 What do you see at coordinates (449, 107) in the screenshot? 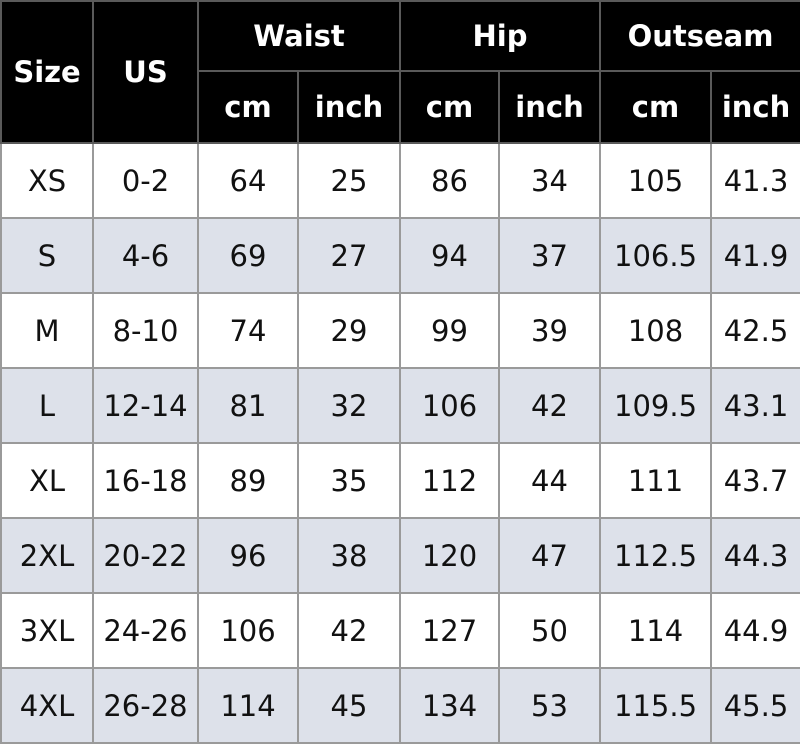
I see `header-hip-cm: cm` at bounding box center [449, 107].